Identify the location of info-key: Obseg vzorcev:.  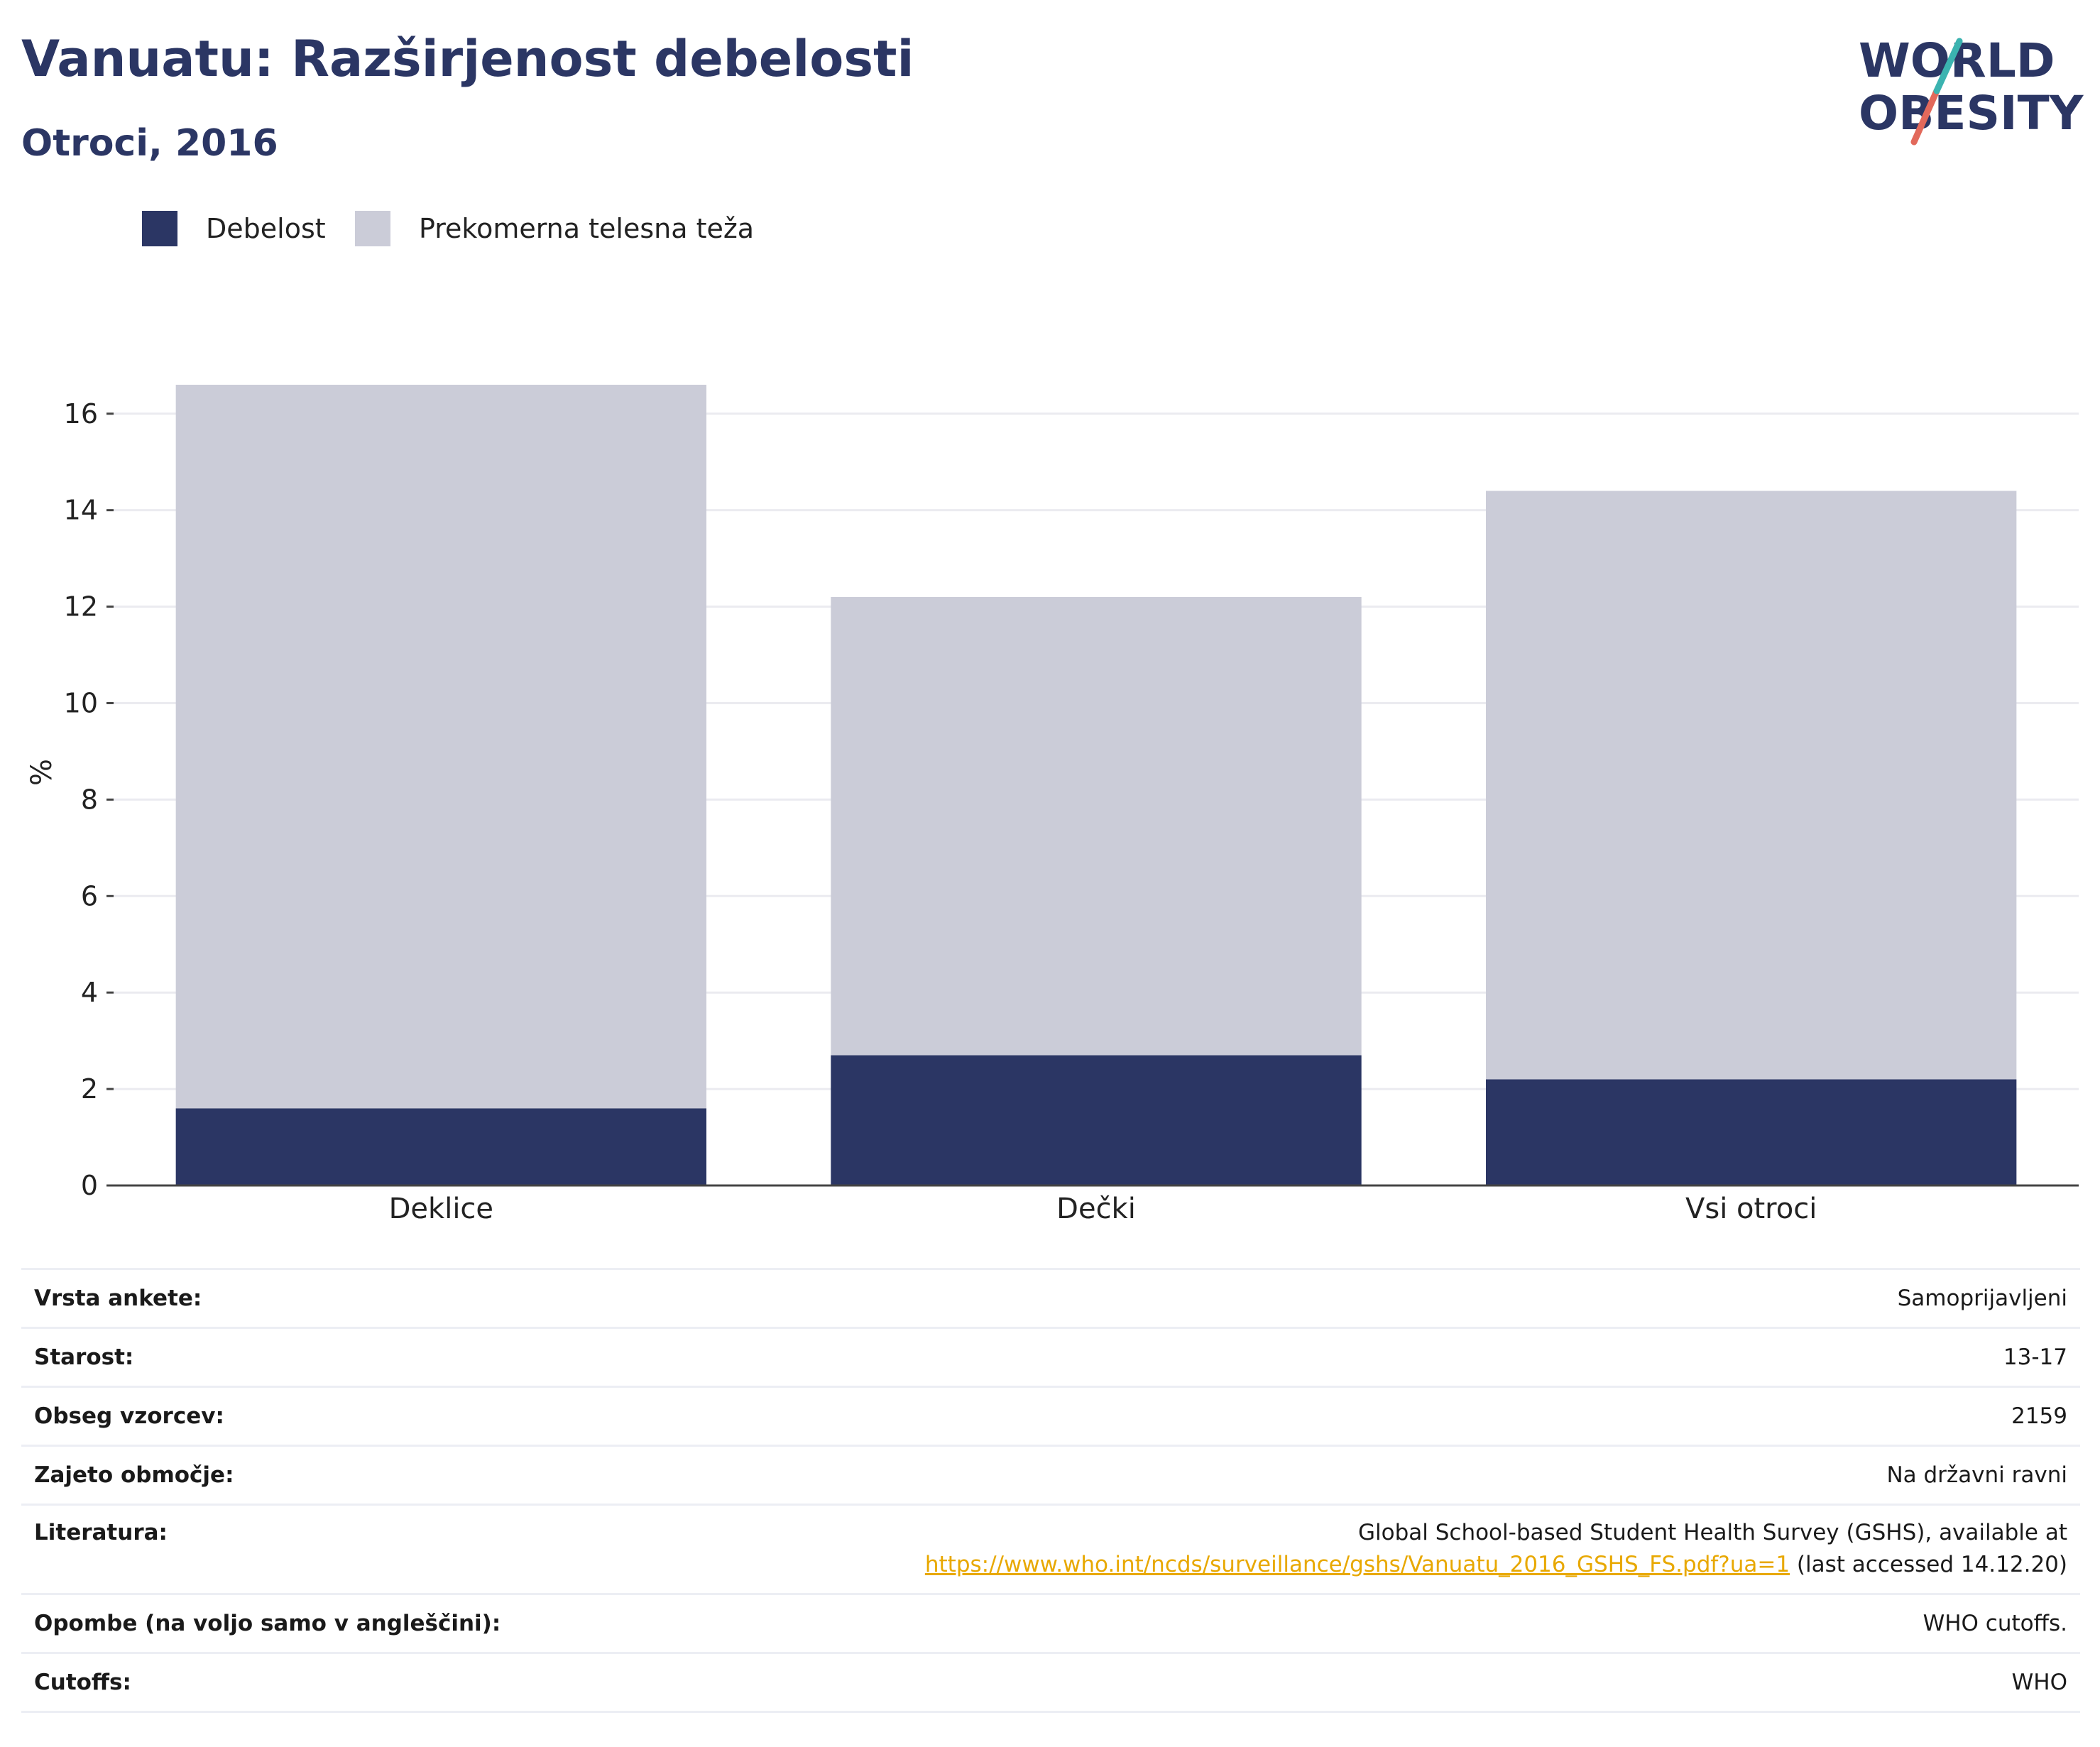
(129, 1416).